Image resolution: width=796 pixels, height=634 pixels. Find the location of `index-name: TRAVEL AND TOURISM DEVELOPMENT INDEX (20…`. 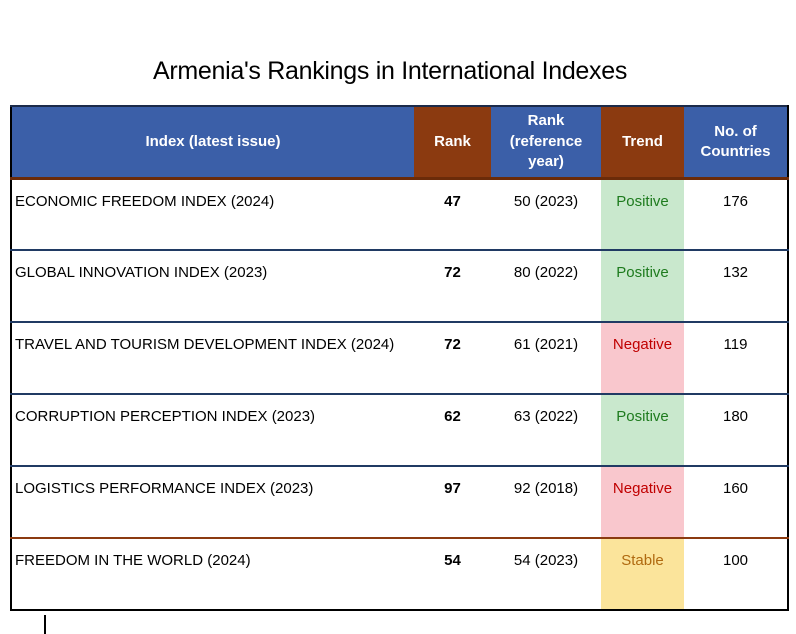

index-name: TRAVEL AND TOURISM DEVELOPMENT INDEX (20… is located at coordinates (212, 358).